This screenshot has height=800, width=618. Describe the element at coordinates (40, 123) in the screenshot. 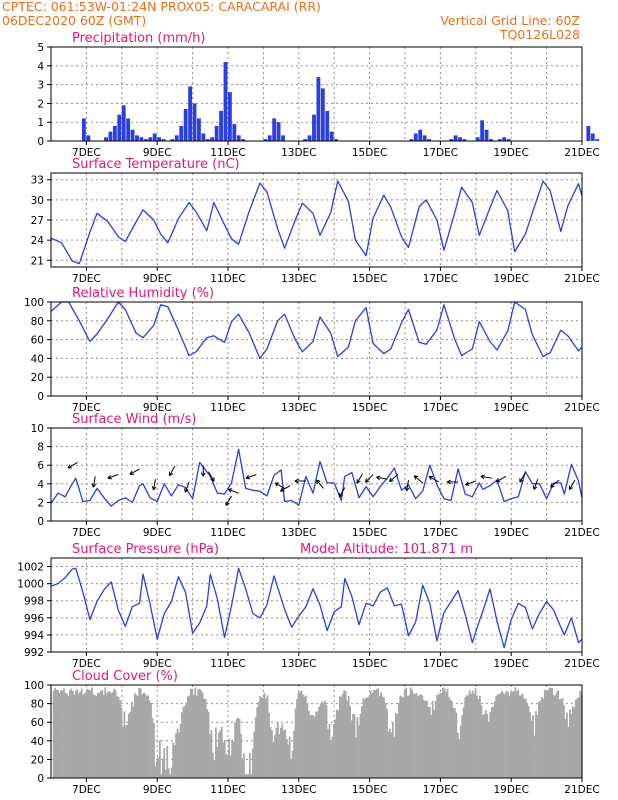

I see `precip-ytick-label: 1` at that location.